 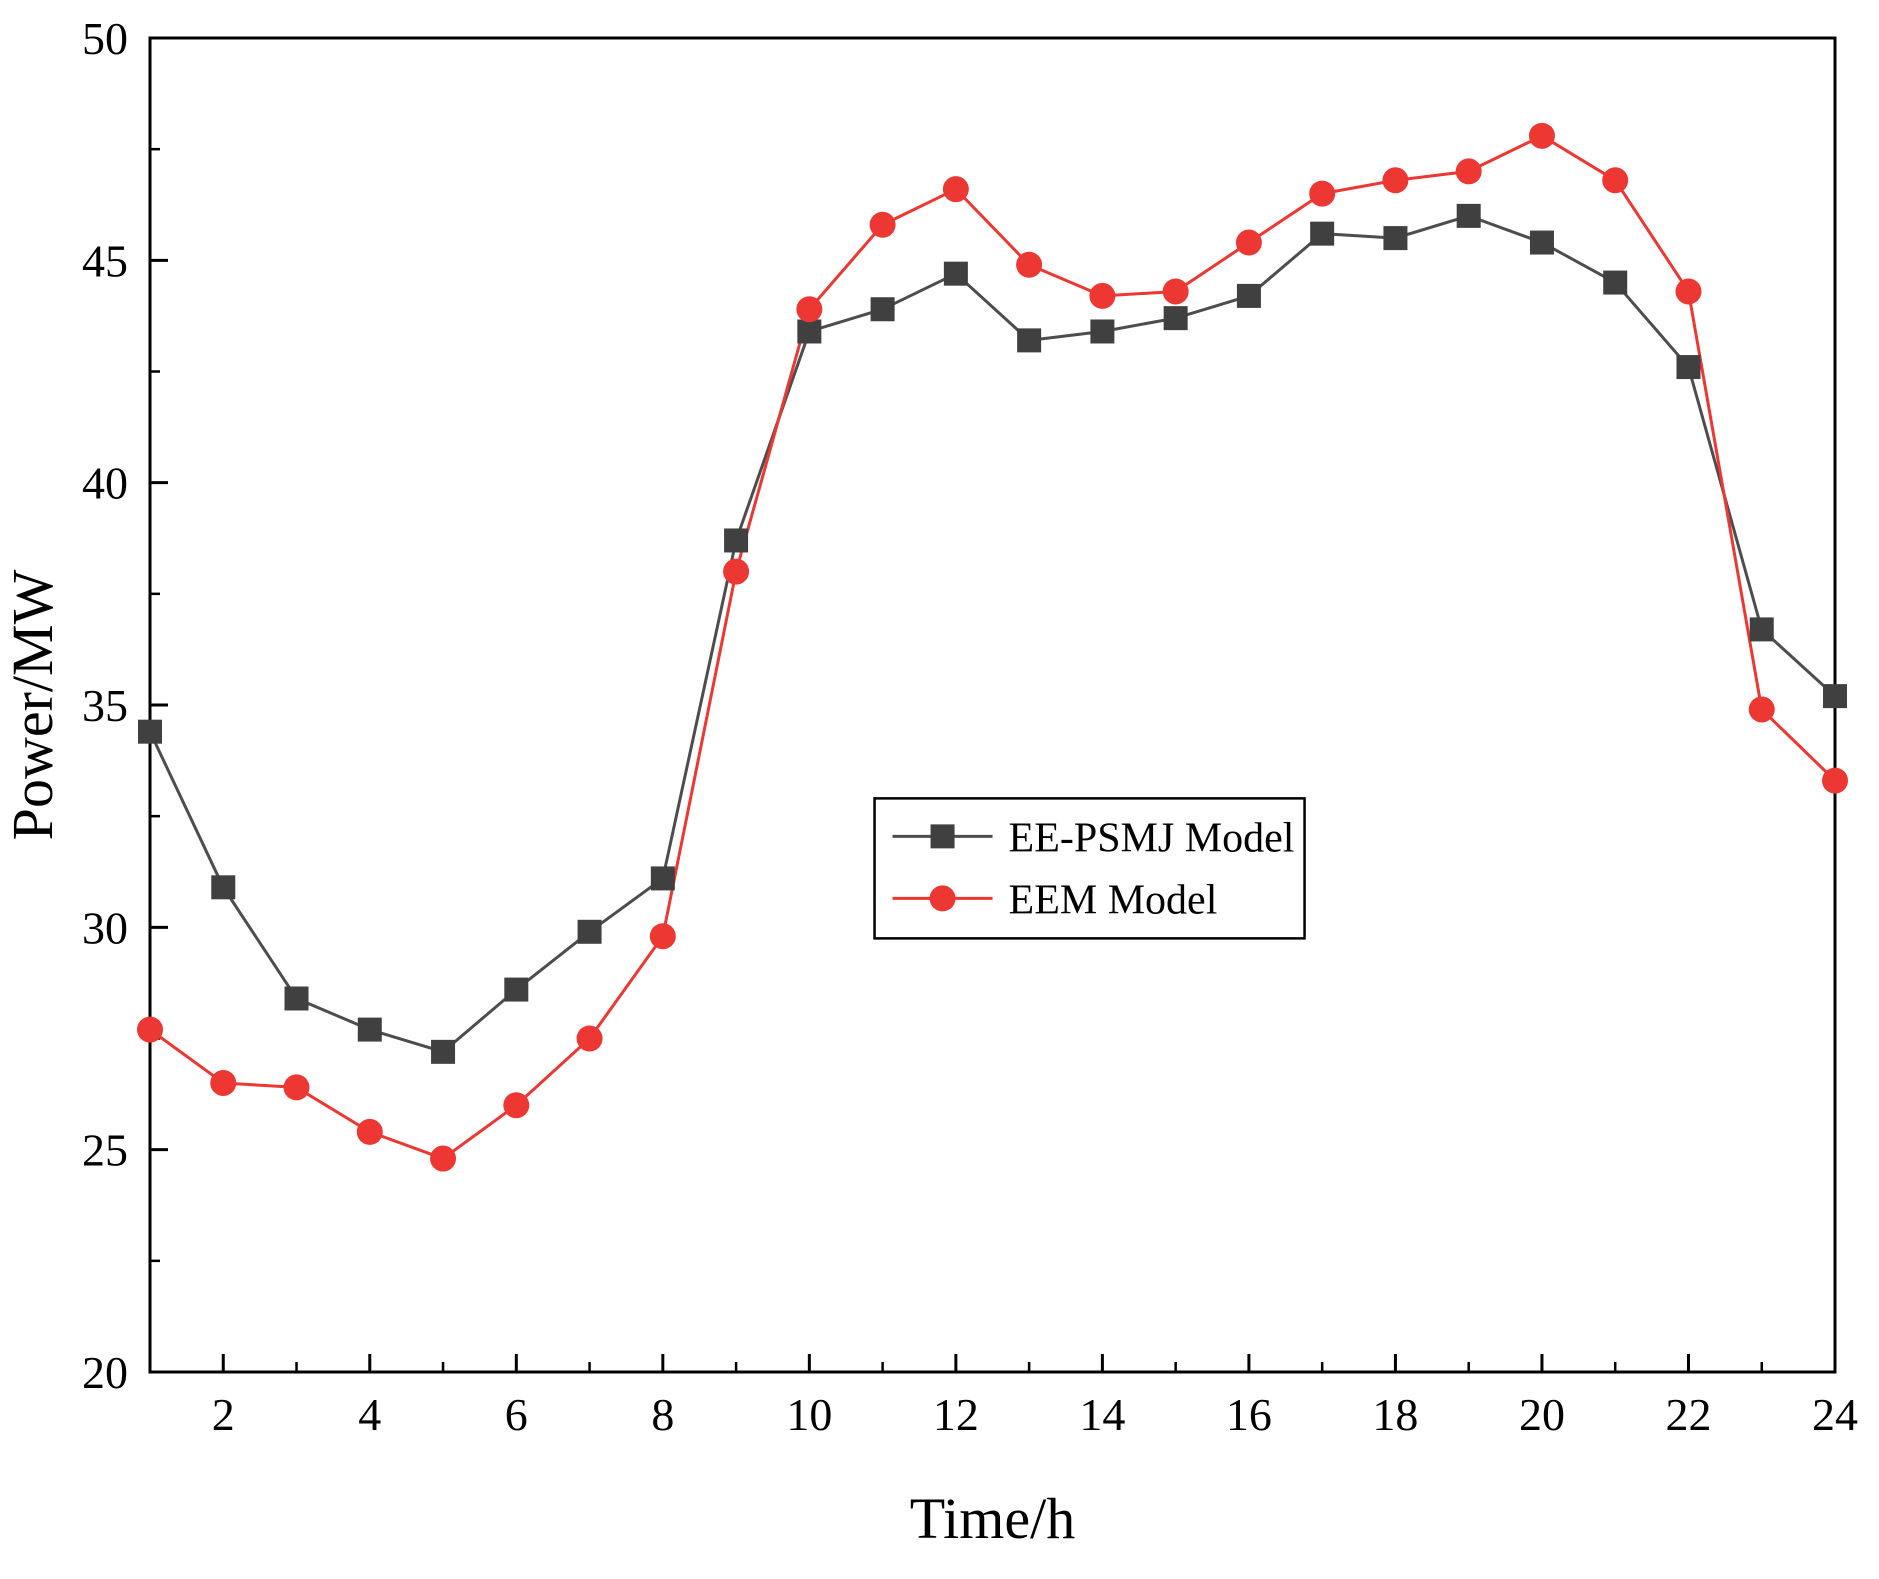 I want to click on x-tick-label: 18, so click(x=1395, y=1414).